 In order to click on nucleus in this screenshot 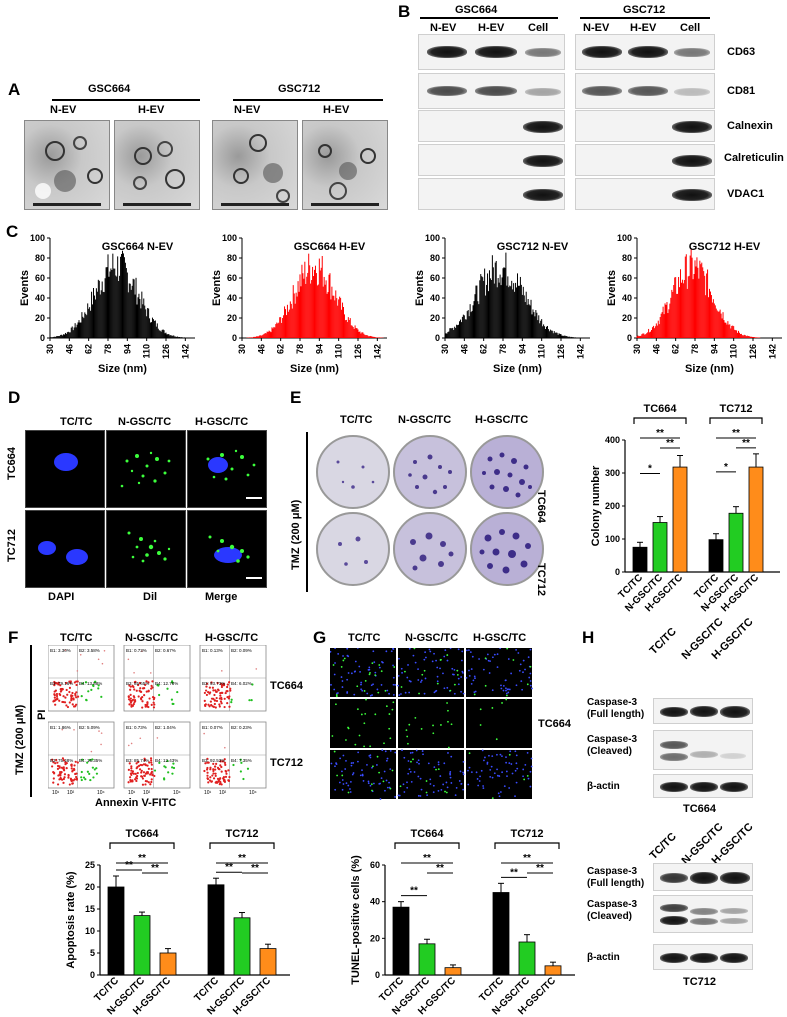, I will do `click(47, 548)`.